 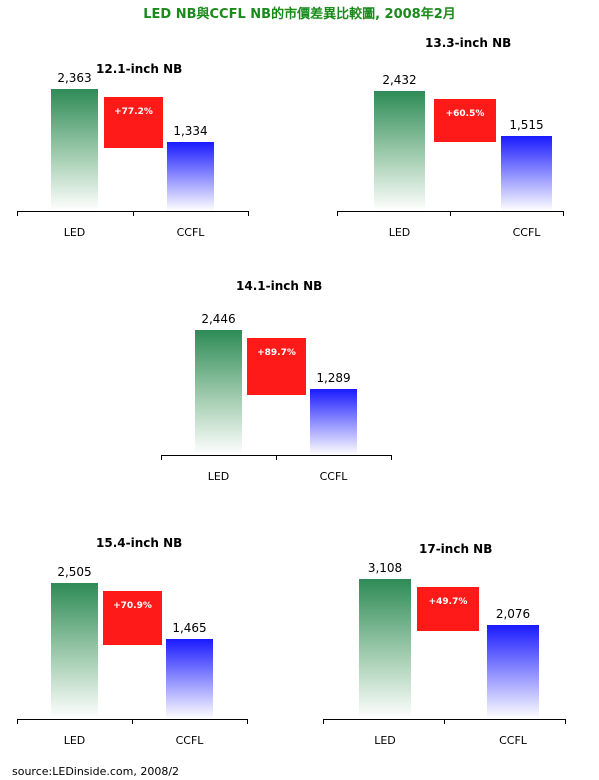 I want to click on category-label-ccfl-14-1-inch-nb: CCFL, so click(x=333, y=476).